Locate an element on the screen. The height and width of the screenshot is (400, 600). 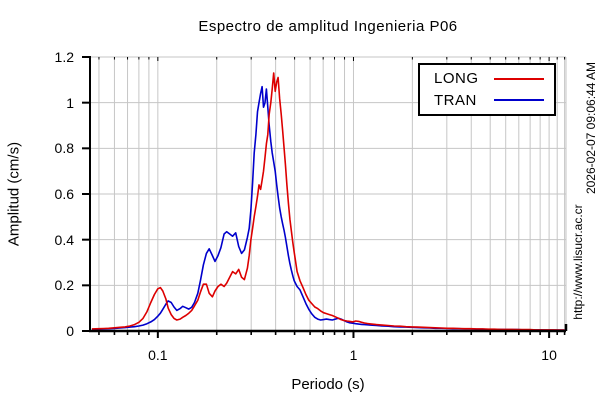
x-tick-label: 1 is located at coordinates (353, 355).